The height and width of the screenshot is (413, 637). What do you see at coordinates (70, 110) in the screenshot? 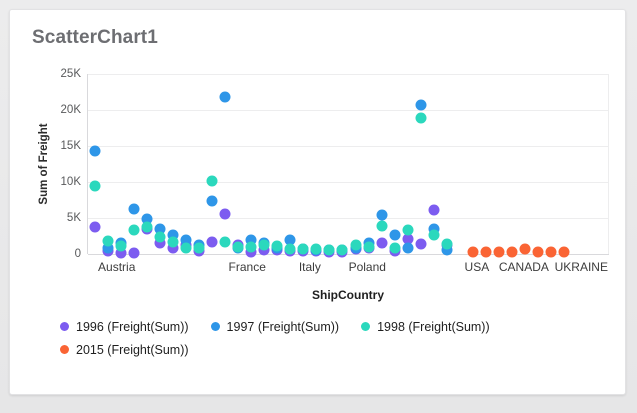
I see `y-axis-tick-label: 20K` at bounding box center [70, 110].